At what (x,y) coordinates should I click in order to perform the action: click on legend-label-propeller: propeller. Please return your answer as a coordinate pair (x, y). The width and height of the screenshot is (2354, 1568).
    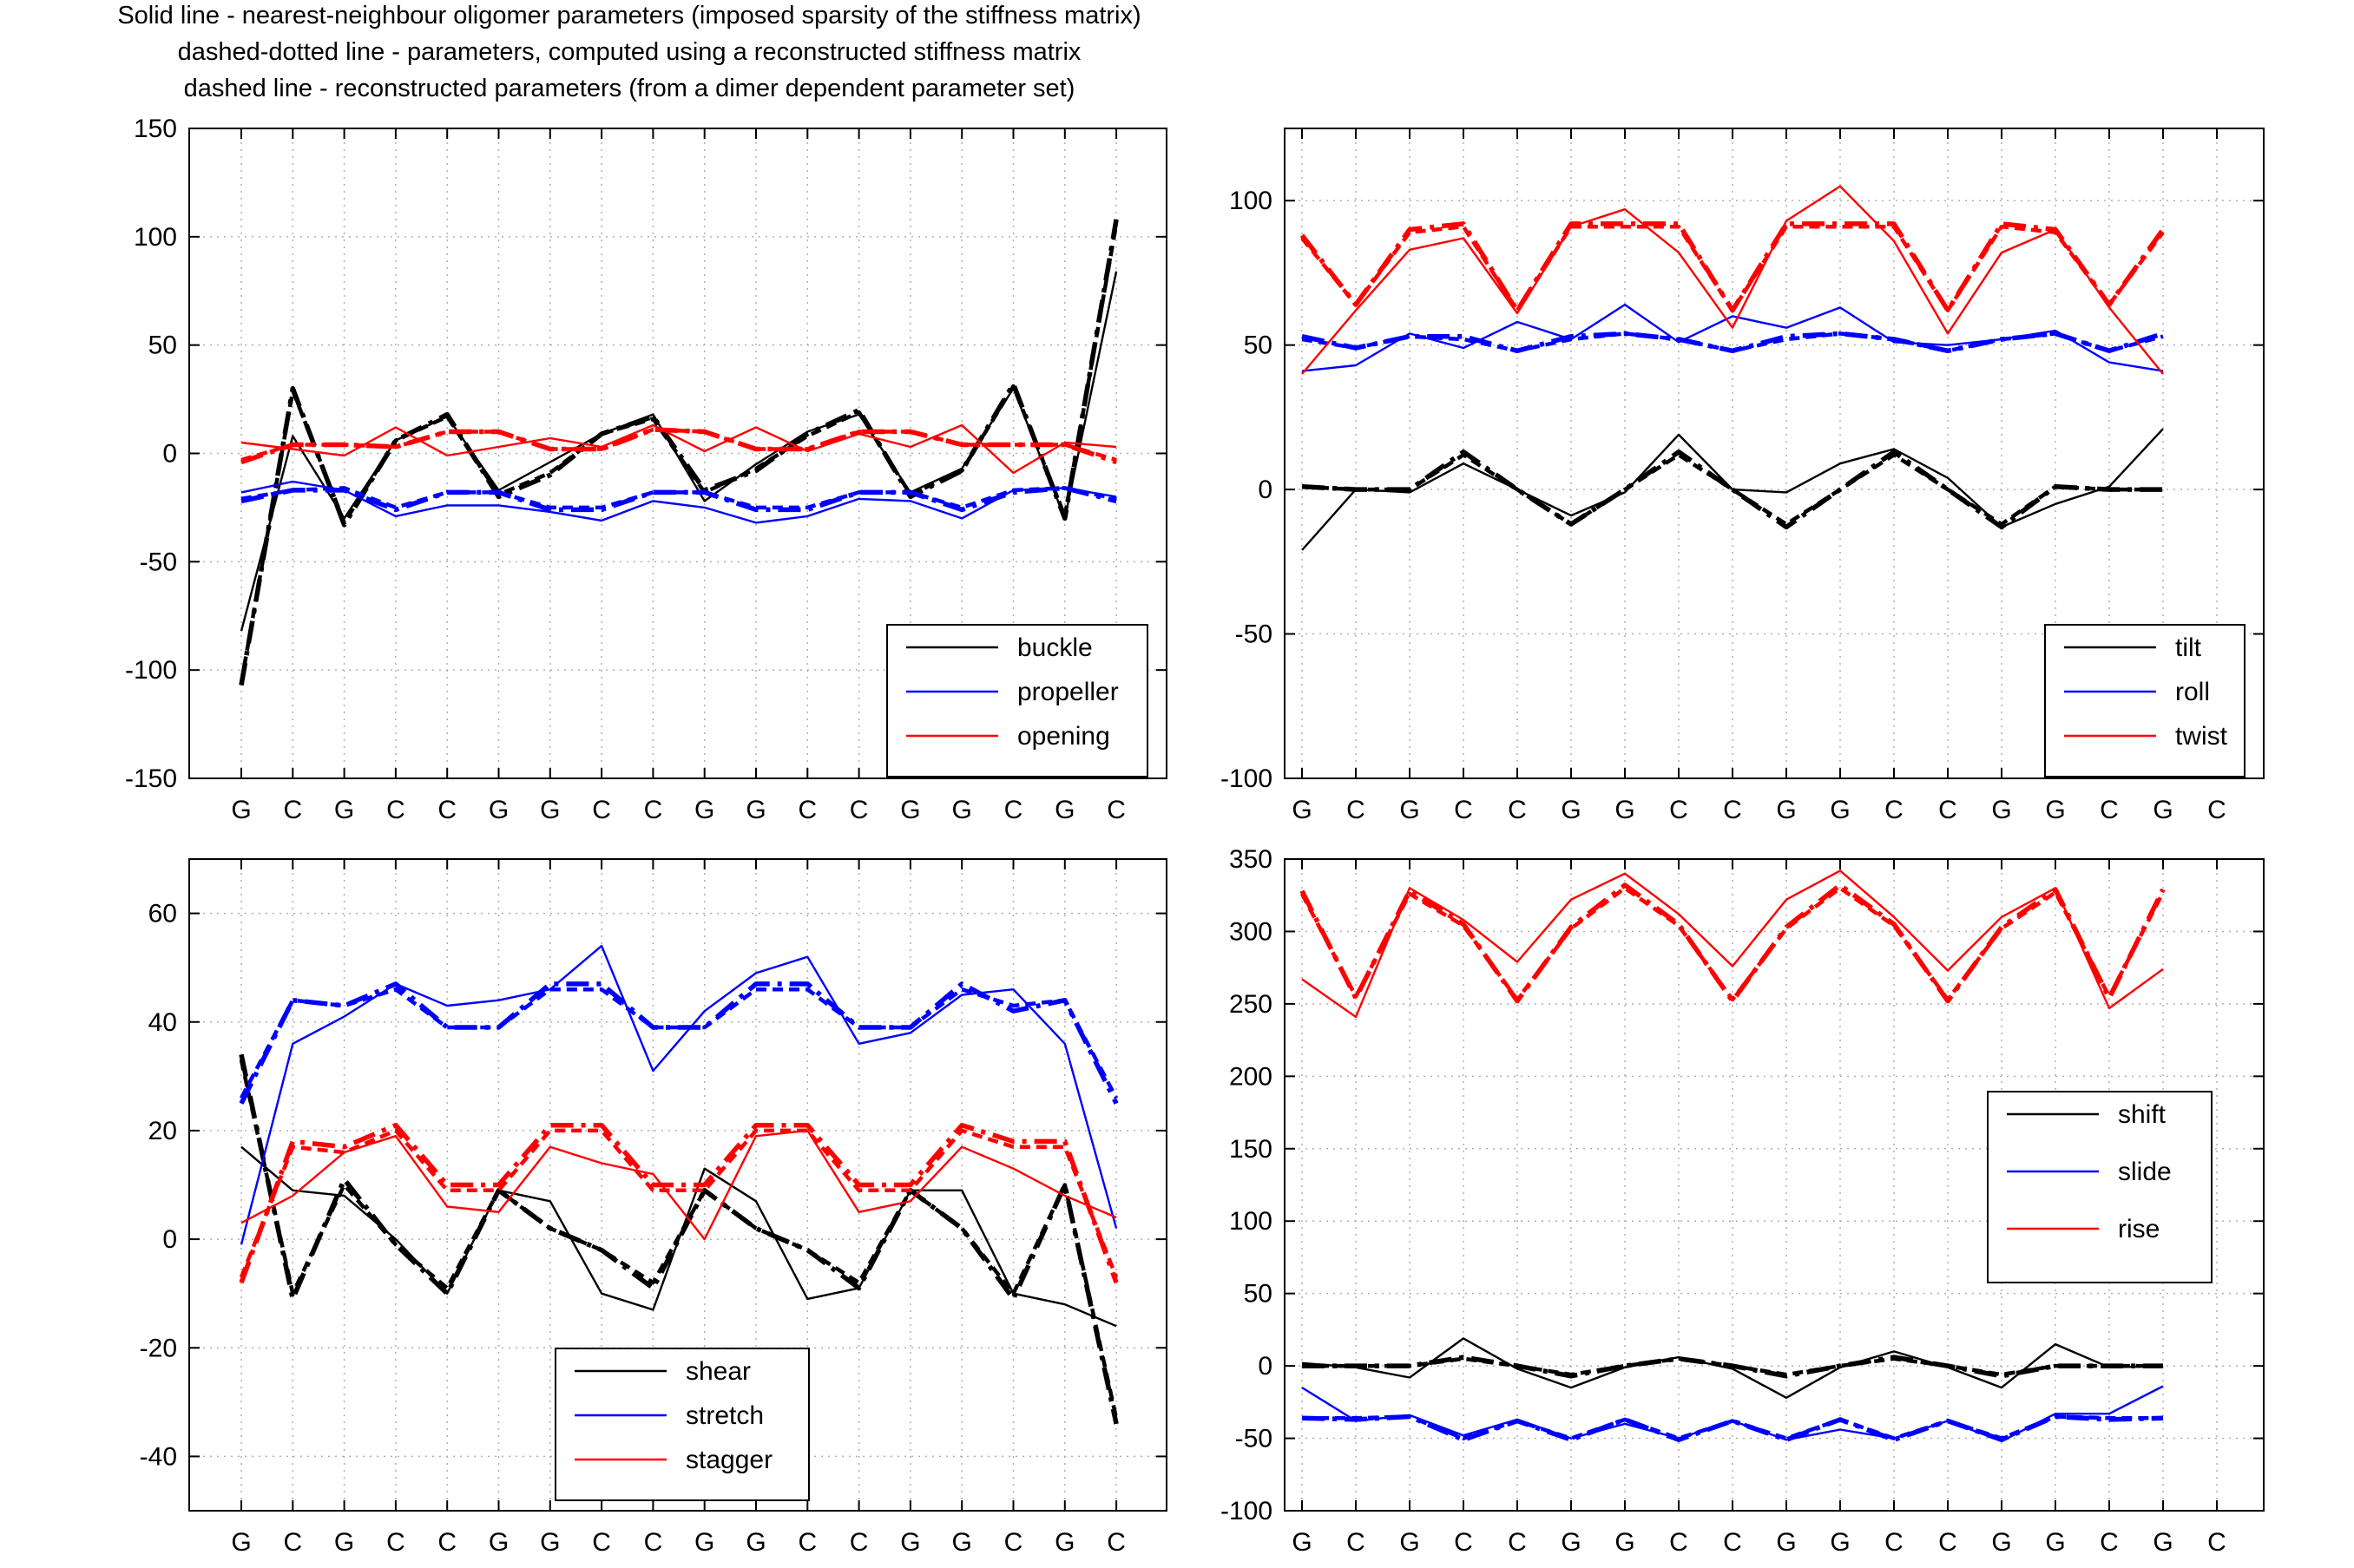
    Looking at the image, I should click on (1068, 692).